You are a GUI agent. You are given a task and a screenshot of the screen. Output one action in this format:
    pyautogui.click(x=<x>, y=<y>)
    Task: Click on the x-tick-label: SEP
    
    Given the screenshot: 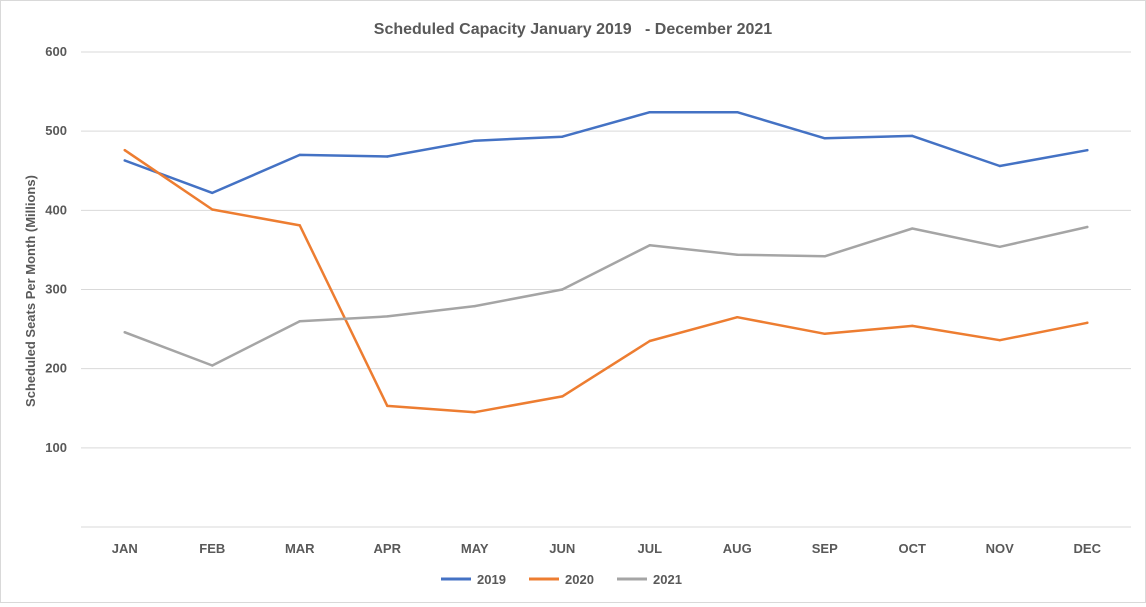 What is the action you would take?
    pyautogui.click(x=825, y=548)
    